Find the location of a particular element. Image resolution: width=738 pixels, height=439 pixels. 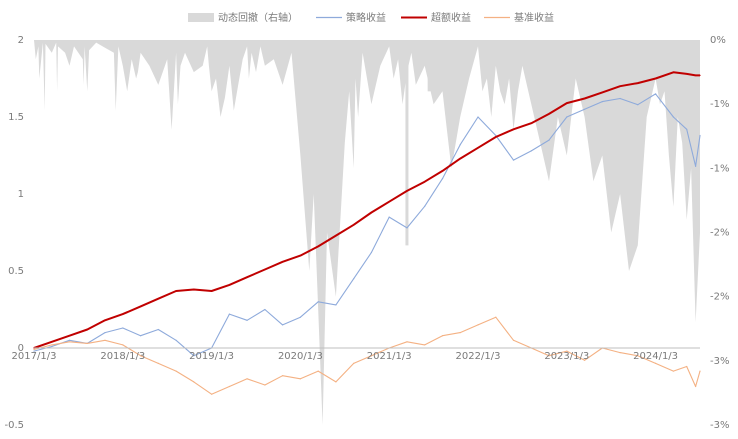

y-axis-left: 2 1.5 1 0.5 0 -0.5 is located at coordinates (14, 233).